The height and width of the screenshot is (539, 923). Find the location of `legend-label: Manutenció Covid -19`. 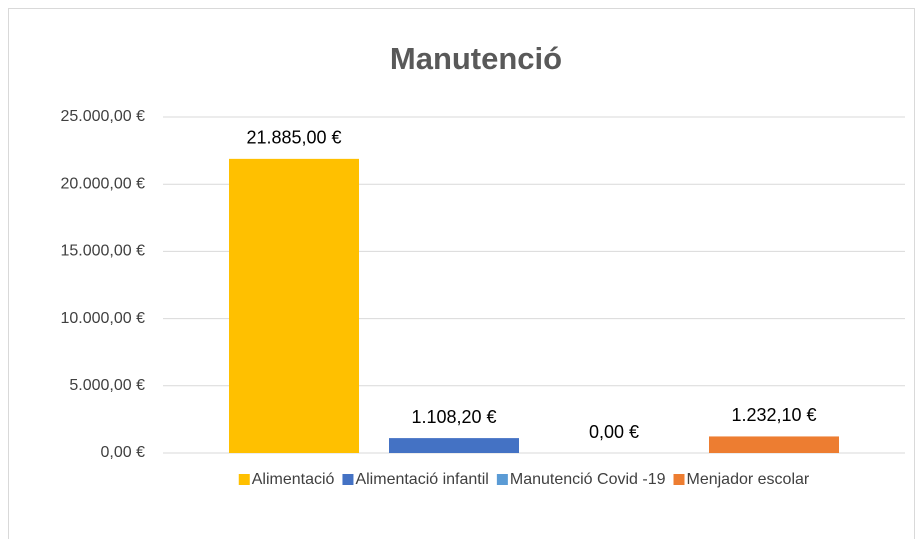

legend-label: Manutenció Covid -19 is located at coordinates (588, 479).